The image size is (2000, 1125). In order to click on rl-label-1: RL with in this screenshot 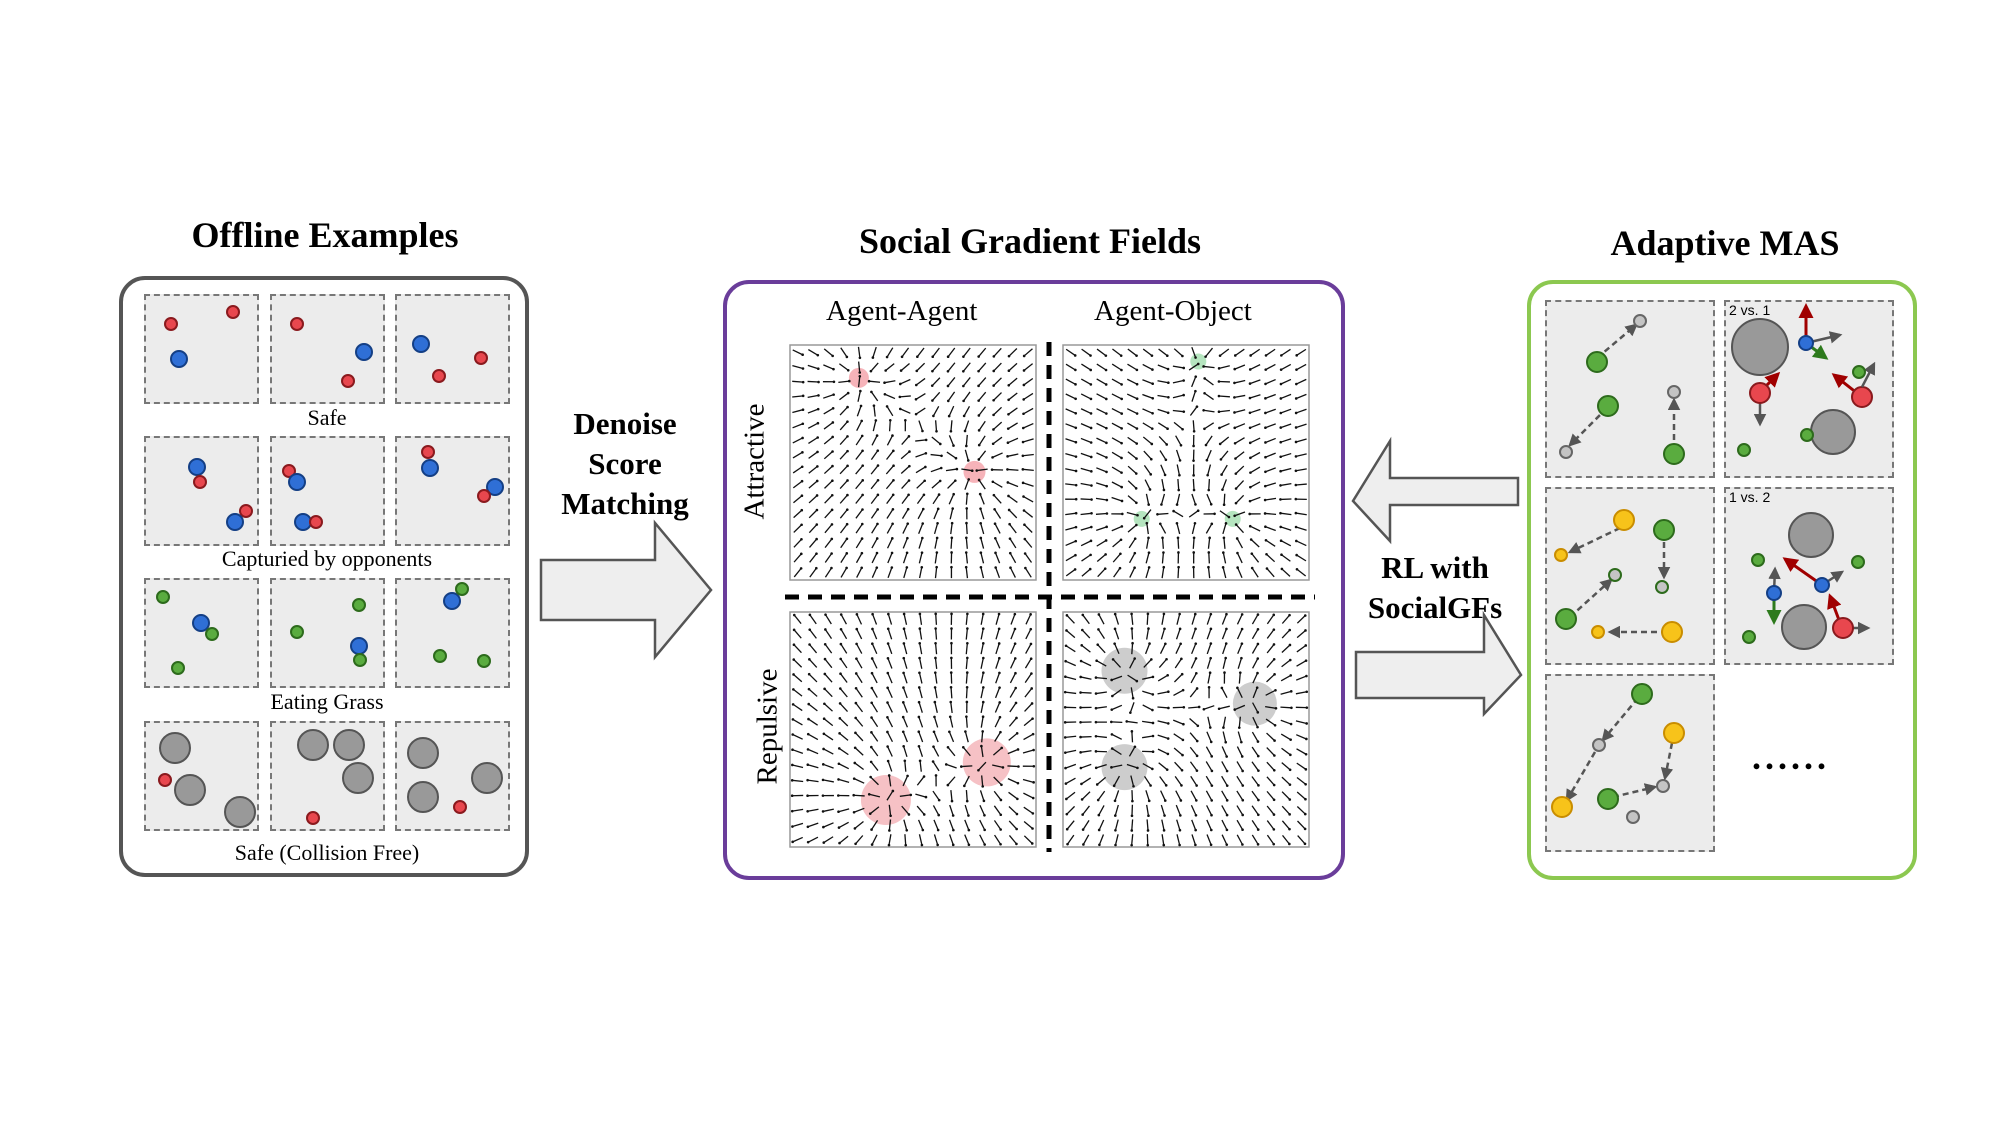, I will do `click(1435, 567)`.